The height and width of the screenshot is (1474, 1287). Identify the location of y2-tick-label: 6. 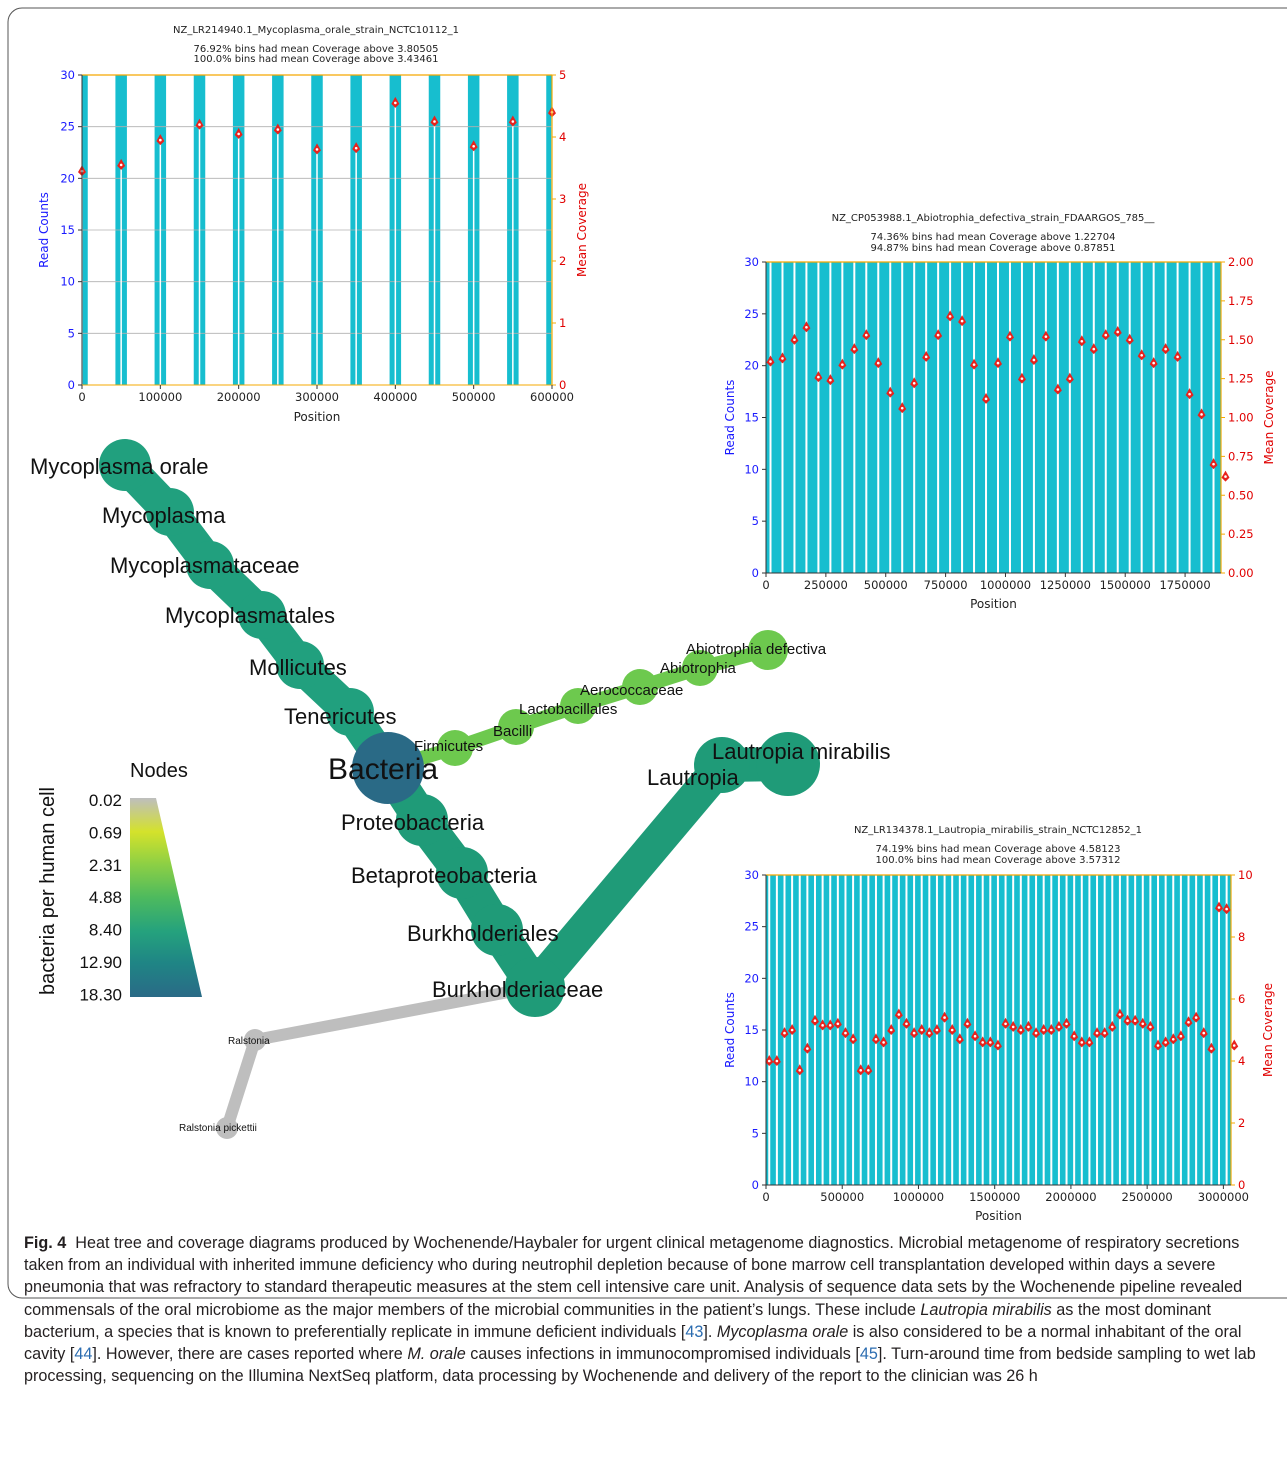
(1241, 999).